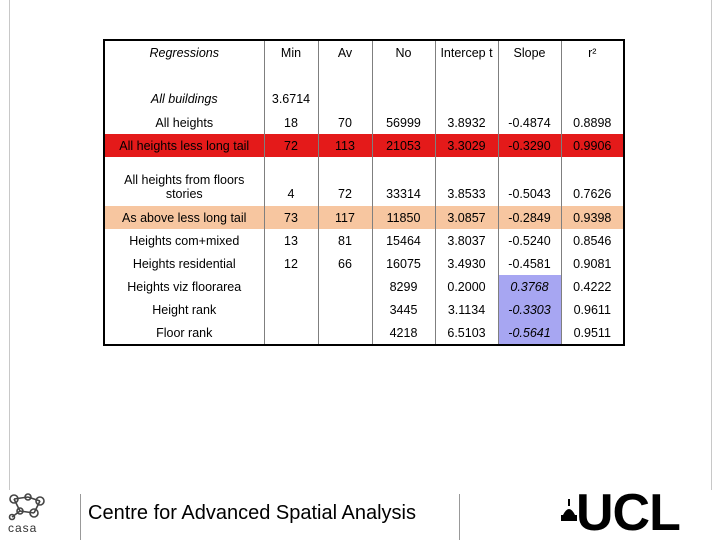 This screenshot has height=542, width=720. I want to click on row-label: All heights from floors stories, so click(184, 181).